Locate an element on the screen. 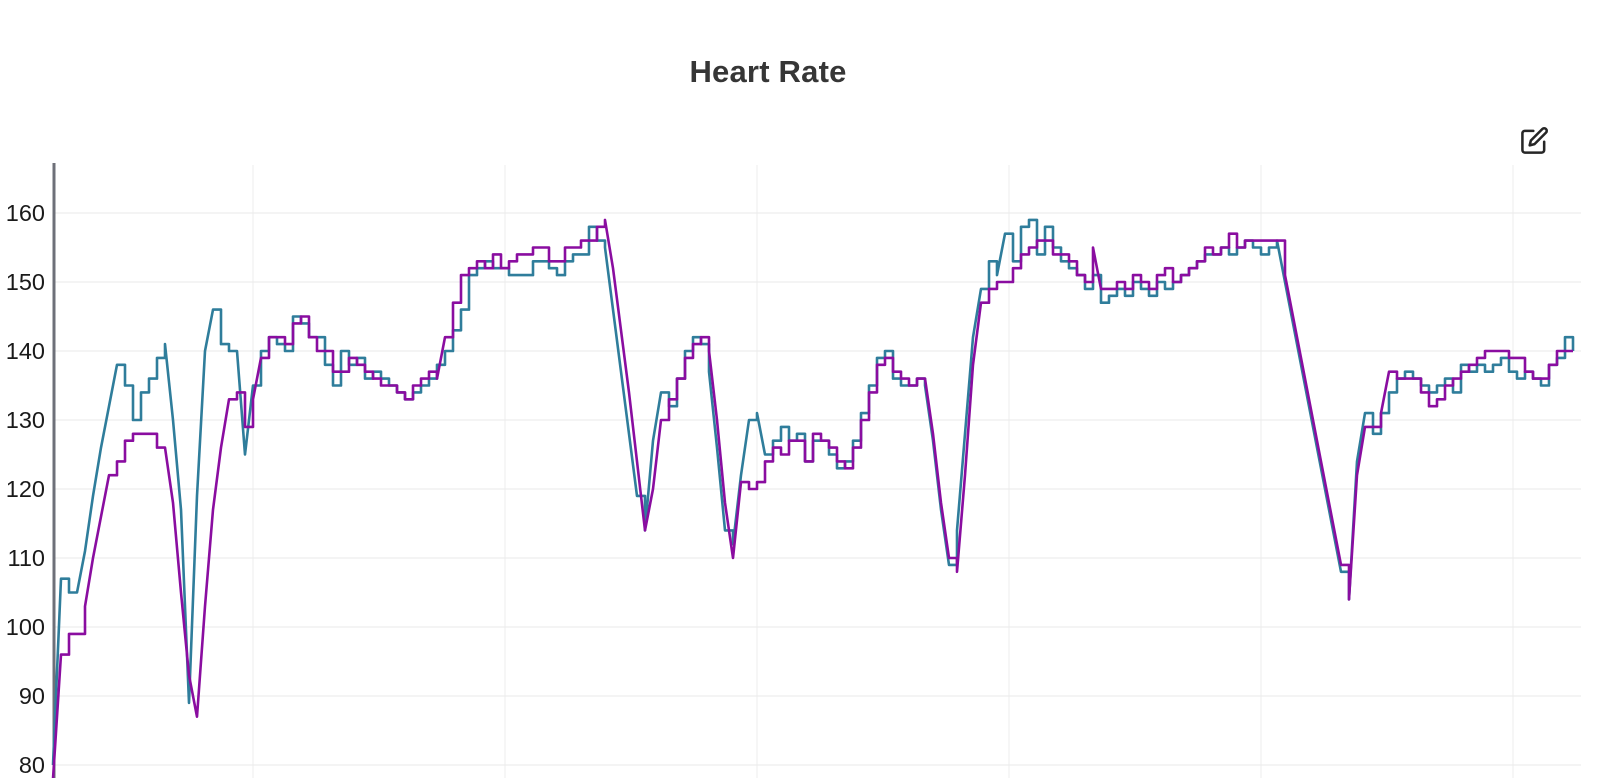 The height and width of the screenshot is (778, 1600). y-tick-label: 150 is located at coordinates (25, 282).